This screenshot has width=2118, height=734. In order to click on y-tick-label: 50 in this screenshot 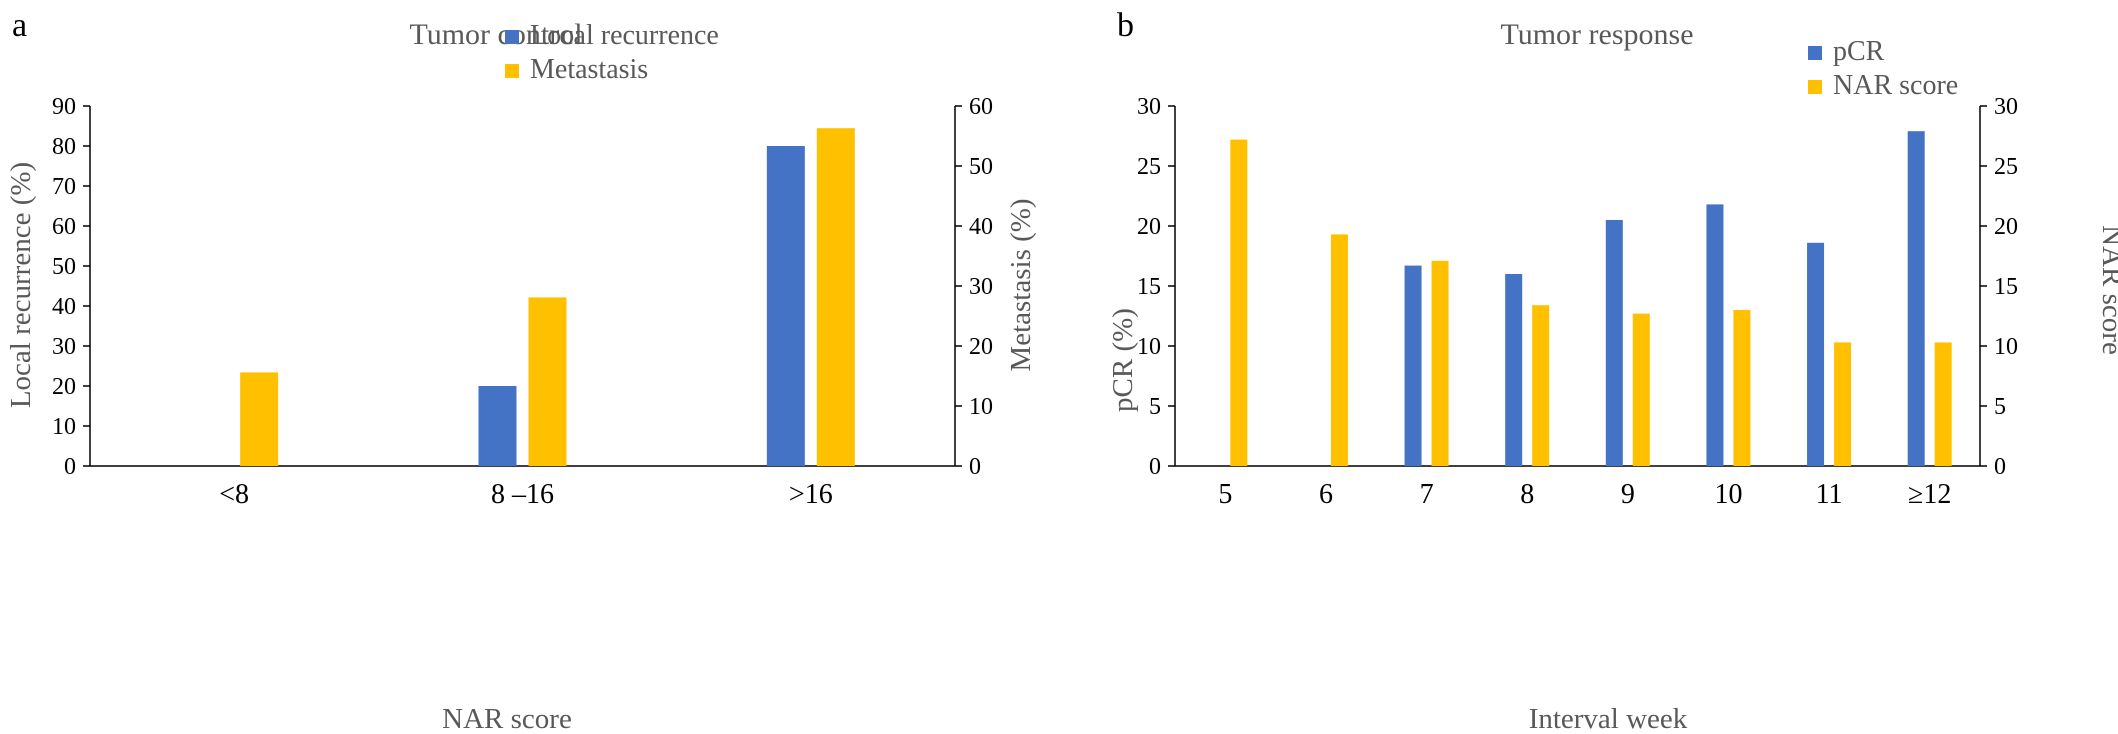, I will do `click(64, 267)`.